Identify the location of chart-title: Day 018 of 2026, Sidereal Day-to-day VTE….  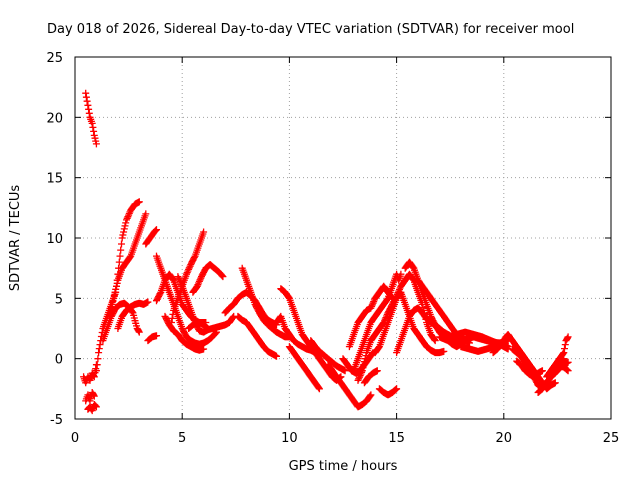
(310, 29).